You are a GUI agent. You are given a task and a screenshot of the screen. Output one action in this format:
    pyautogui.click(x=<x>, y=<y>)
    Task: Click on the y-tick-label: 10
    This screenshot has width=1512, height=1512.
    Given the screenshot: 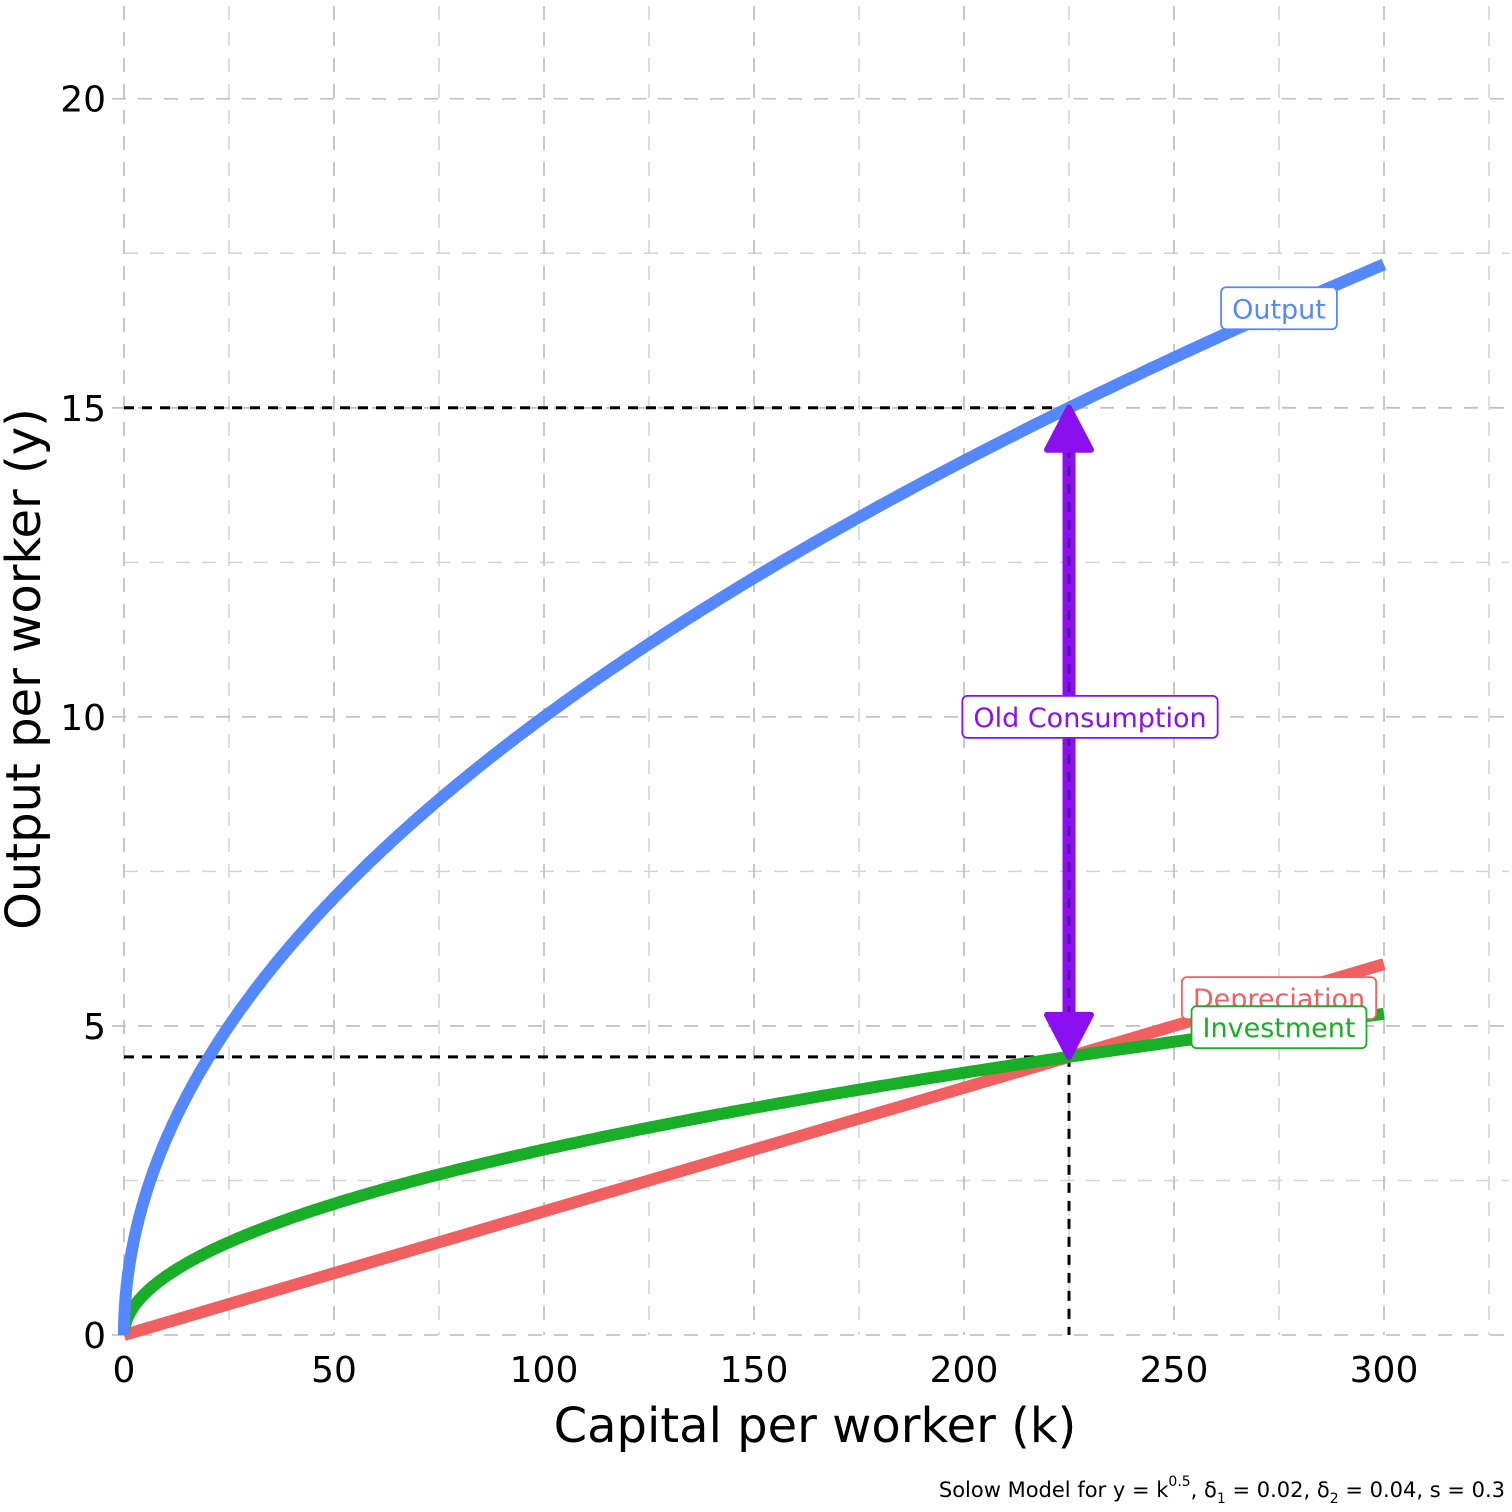 What is the action you would take?
    pyautogui.click(x=83, y=718)
    